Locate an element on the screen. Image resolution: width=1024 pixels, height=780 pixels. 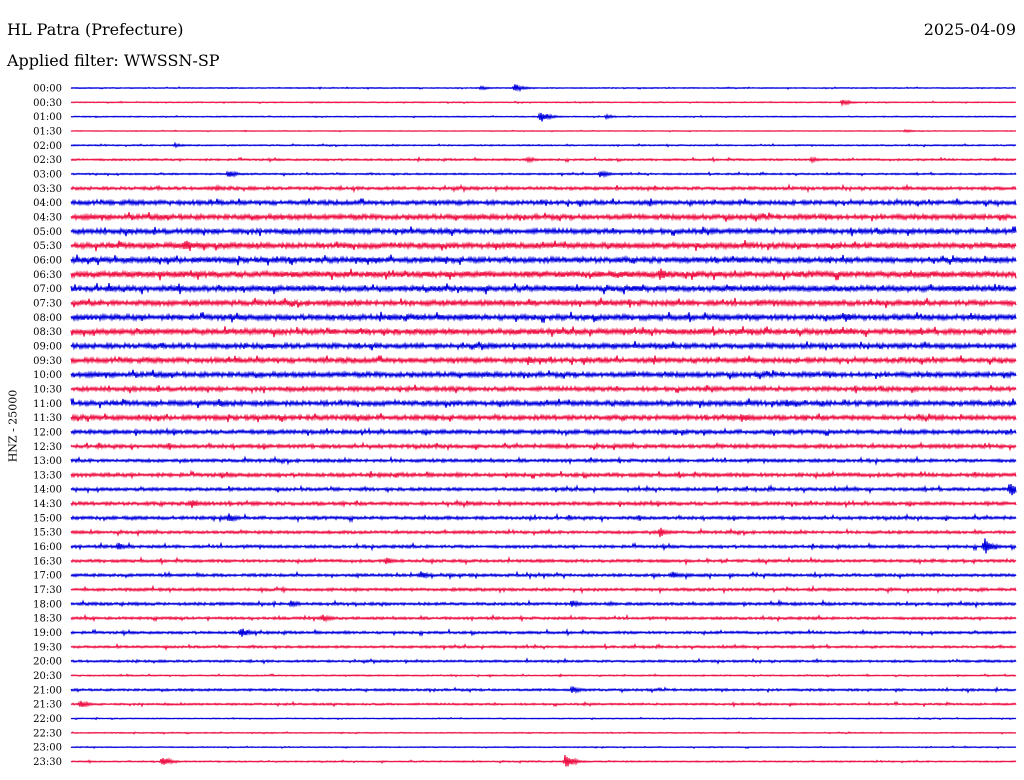
row-label: 13:00 is located at coordinates (47, 461).